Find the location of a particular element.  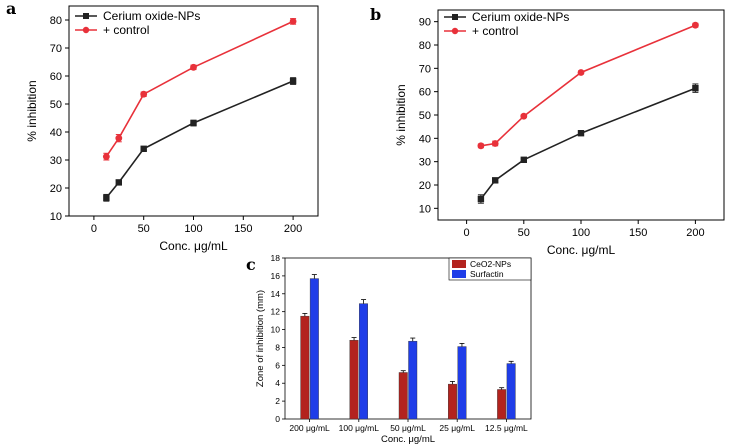

chart-c-y-tick-label-0: 0 is located at coordinates (277, 419).